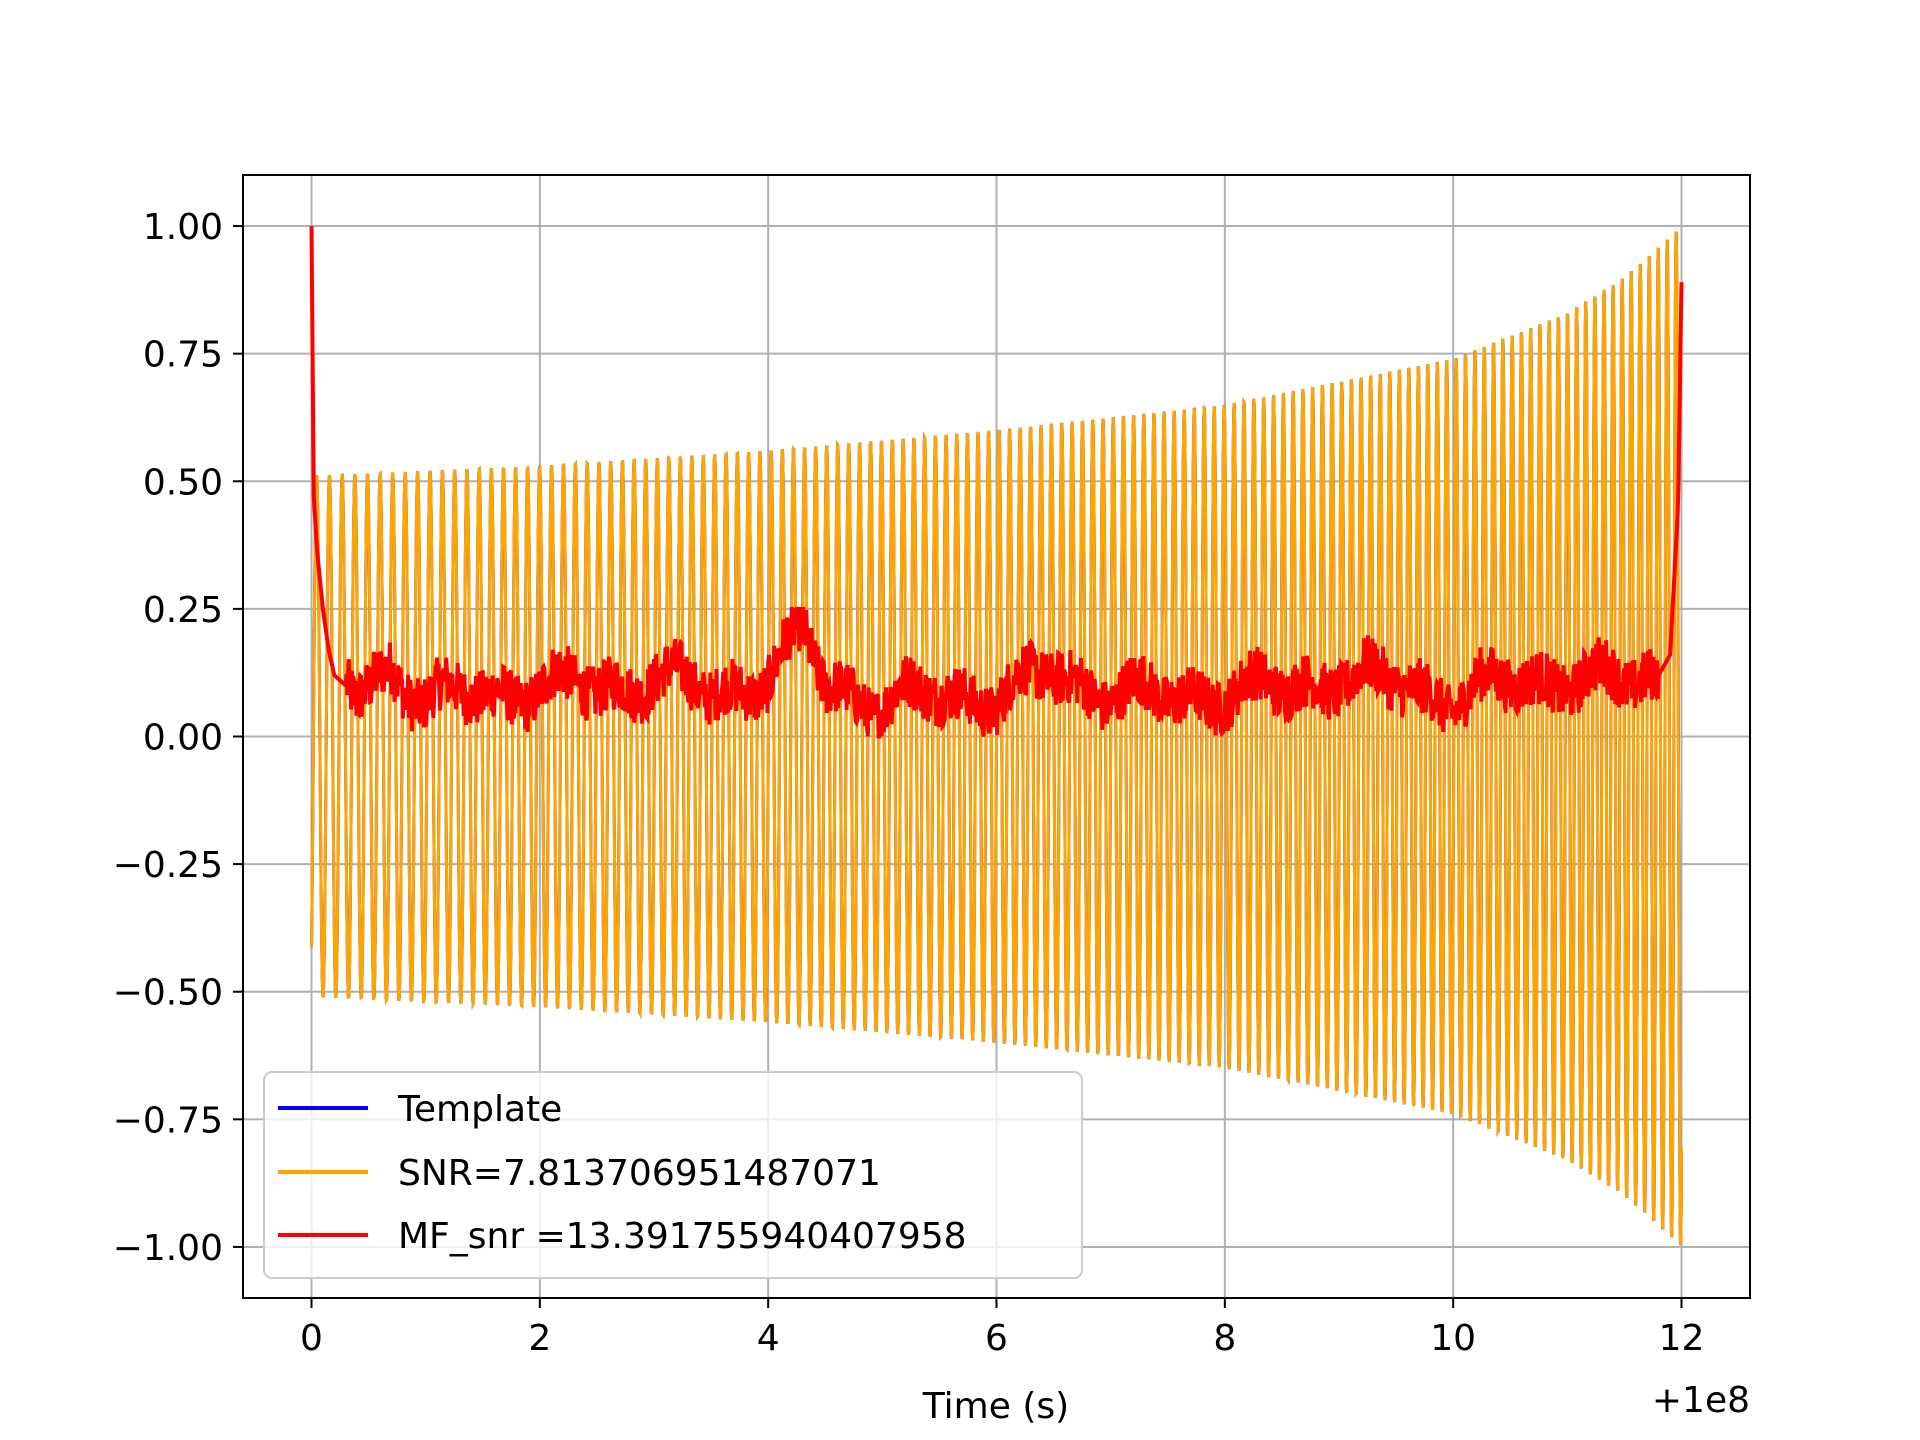 The image size is (1920, 1440). What do you see at coordinates (183, 738) in the screenshot?
I see `y-tick-label: 0.00` at bounding box center [183, 738].